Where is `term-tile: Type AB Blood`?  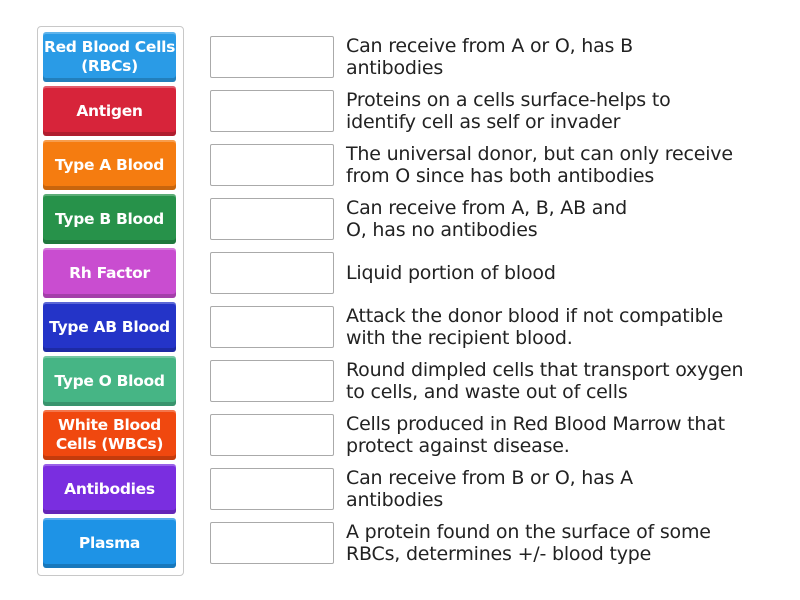 term-tile: Type AB Blood is located at coordinates (109, 327).